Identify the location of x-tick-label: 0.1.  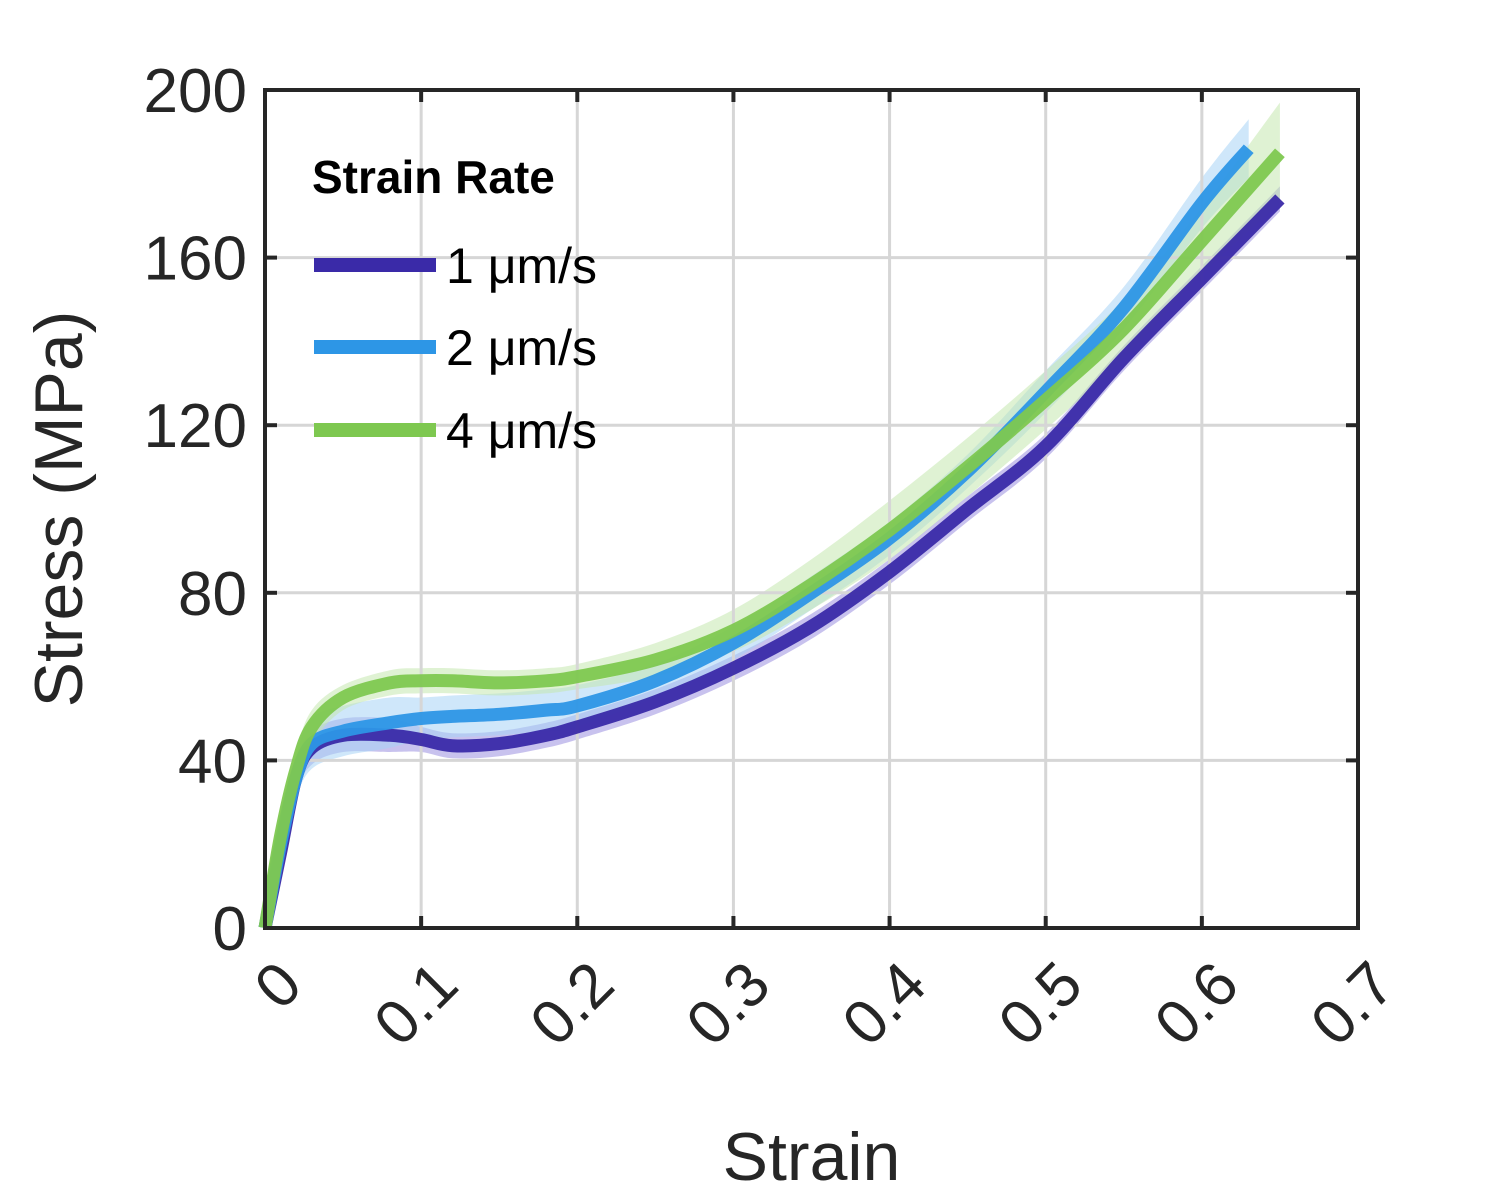
(416, 1004).